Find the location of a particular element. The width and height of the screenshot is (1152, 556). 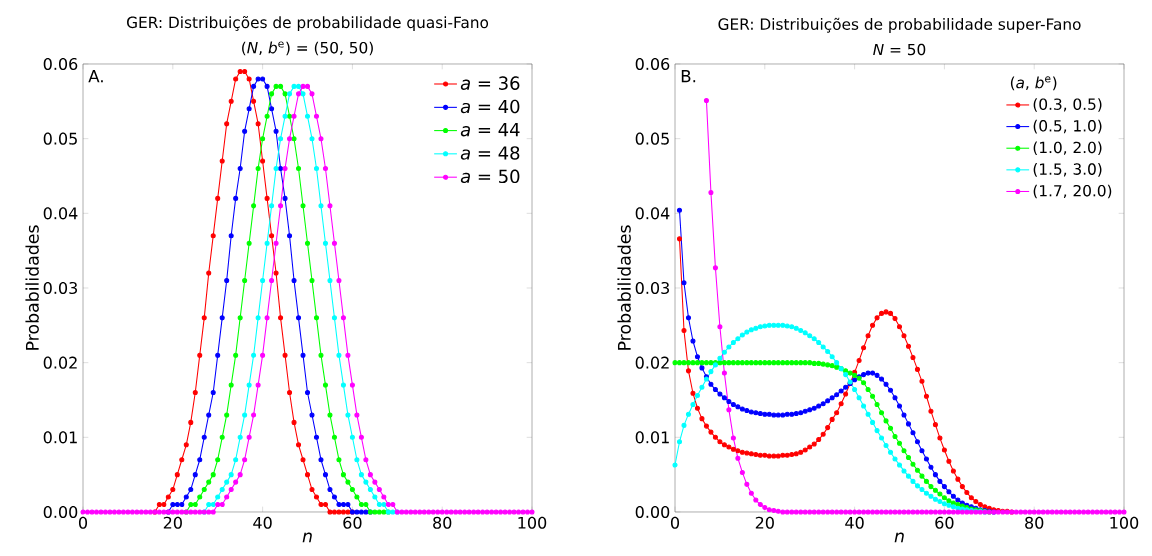

chart-title: GER: Distribuições de probabilidade super-Fano is located at coordinates (899, 25).